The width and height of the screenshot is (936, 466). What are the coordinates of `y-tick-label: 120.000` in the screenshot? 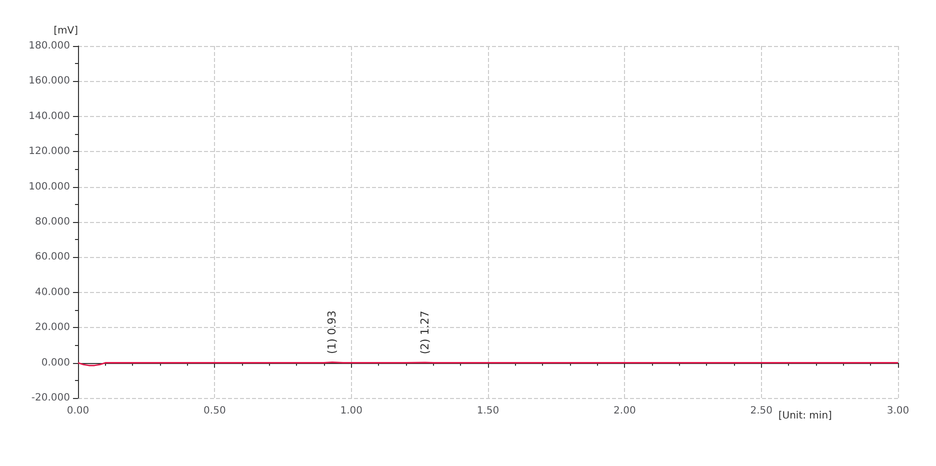 It's located at (49, 152).